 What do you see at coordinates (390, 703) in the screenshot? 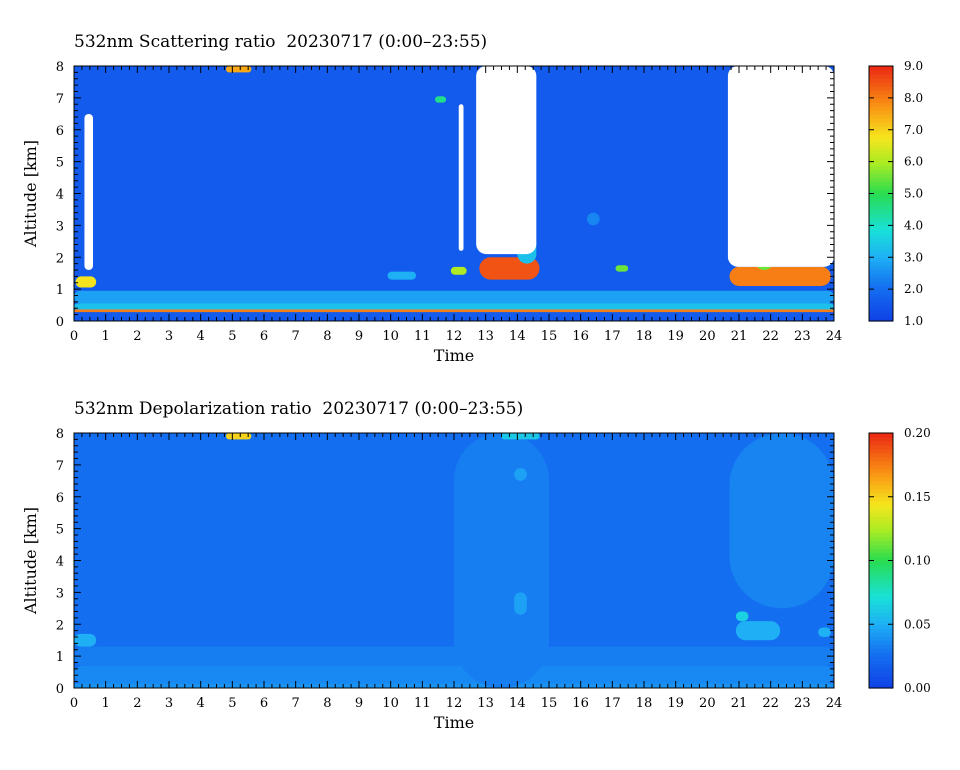
I see `x-tick-label: 10` at bounding box center [390, 703].